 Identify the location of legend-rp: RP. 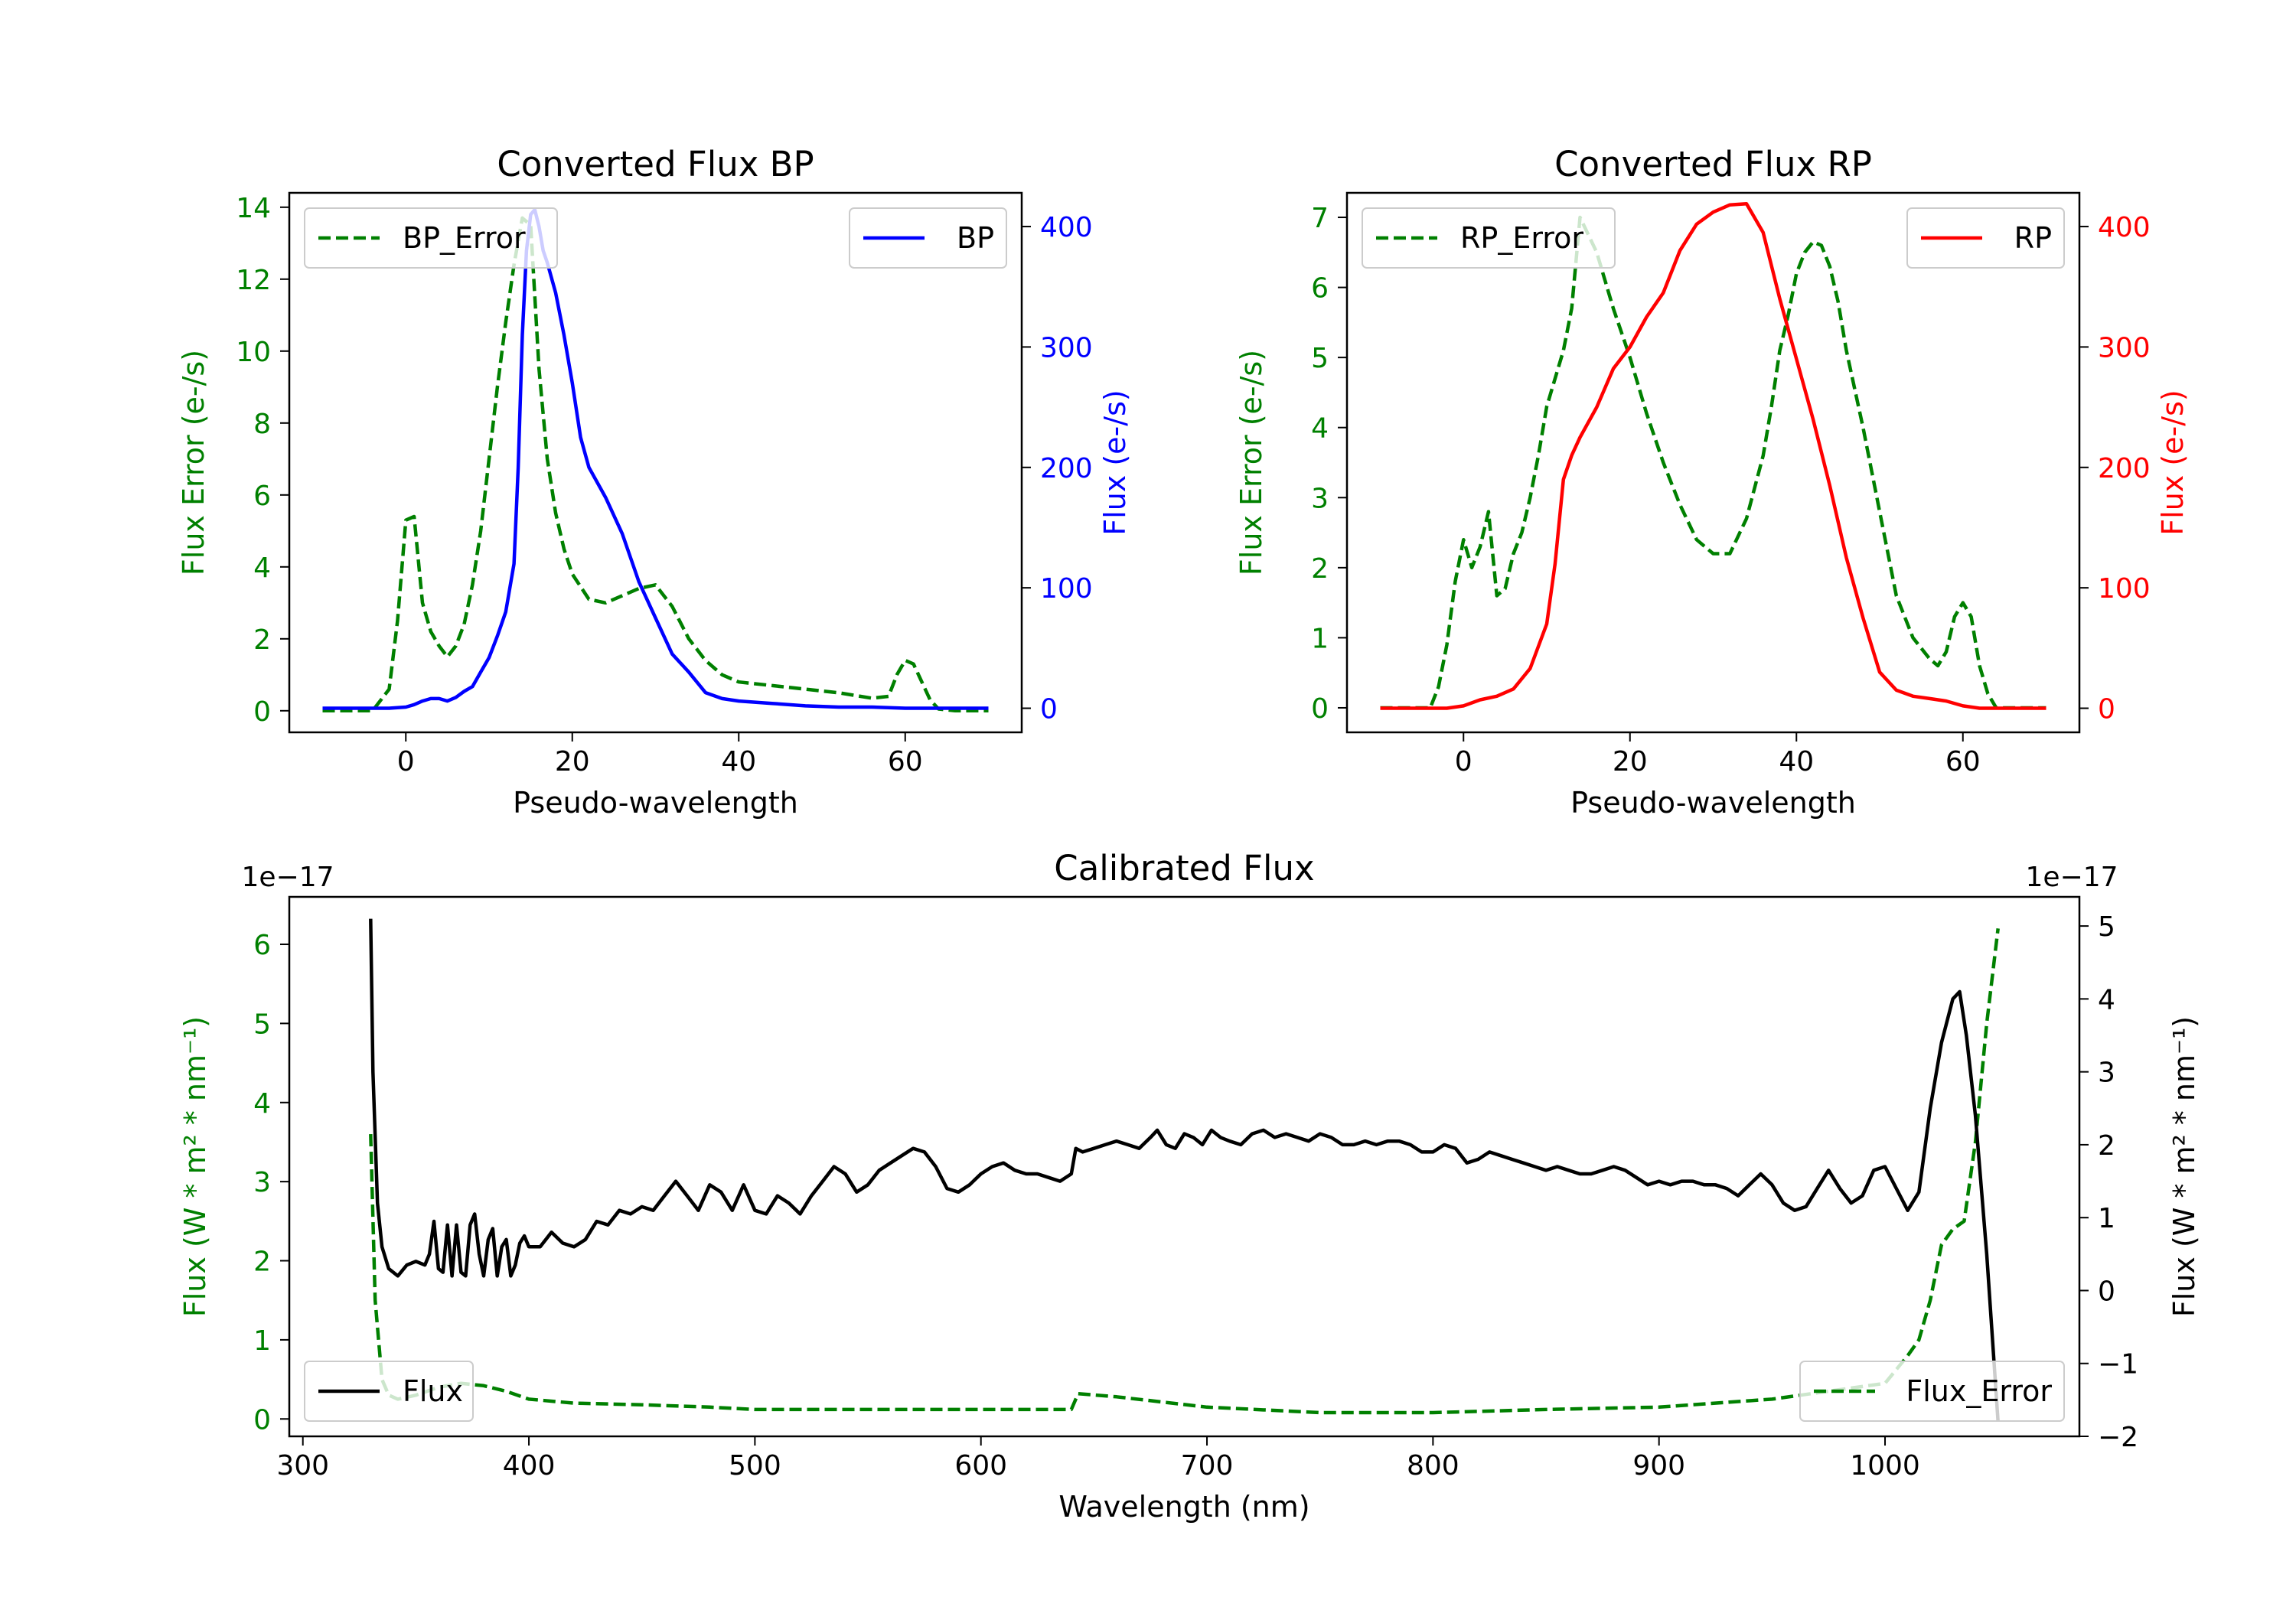
(1985, 238).